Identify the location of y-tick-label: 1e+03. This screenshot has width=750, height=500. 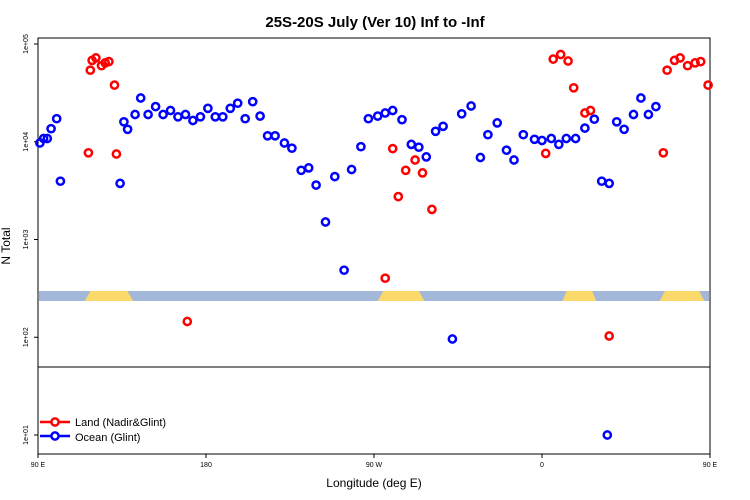
(26, 240).